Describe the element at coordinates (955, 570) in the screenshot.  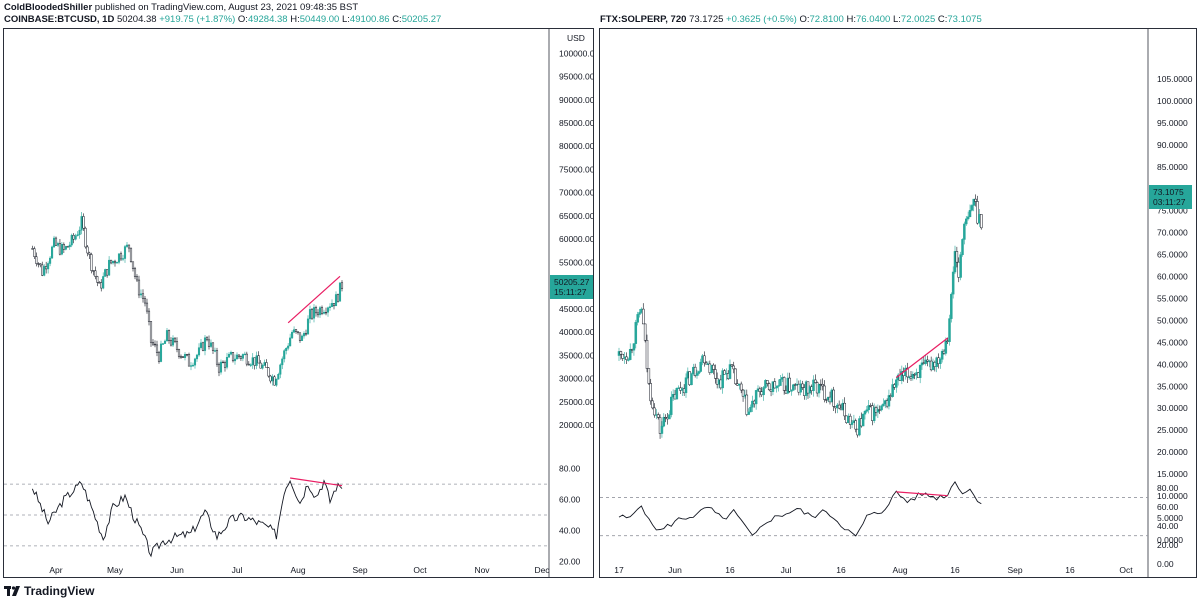
I see `x-tick-label: 16` at that location.